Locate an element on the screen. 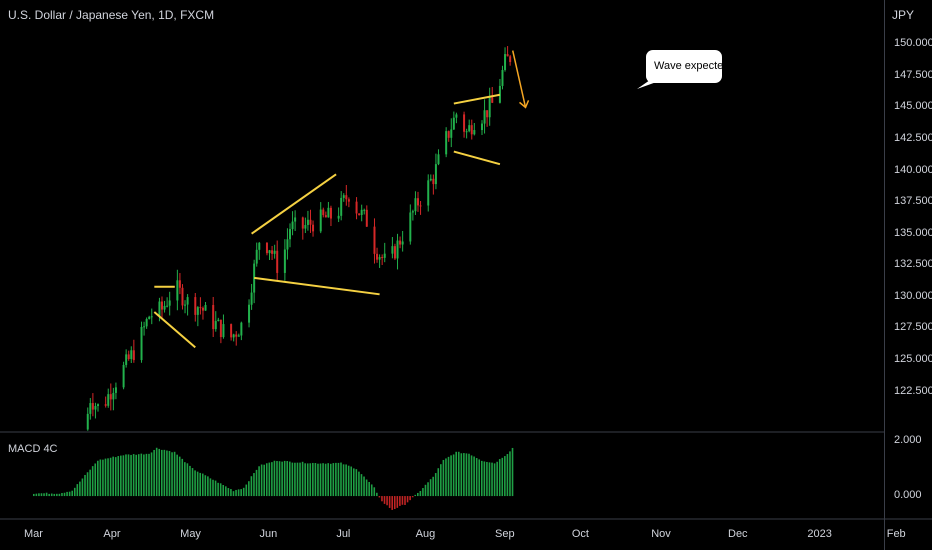 The width and height of the screenshot is (932, 550). y-tick-label: 137.500 is located at coordinates (913, 201).